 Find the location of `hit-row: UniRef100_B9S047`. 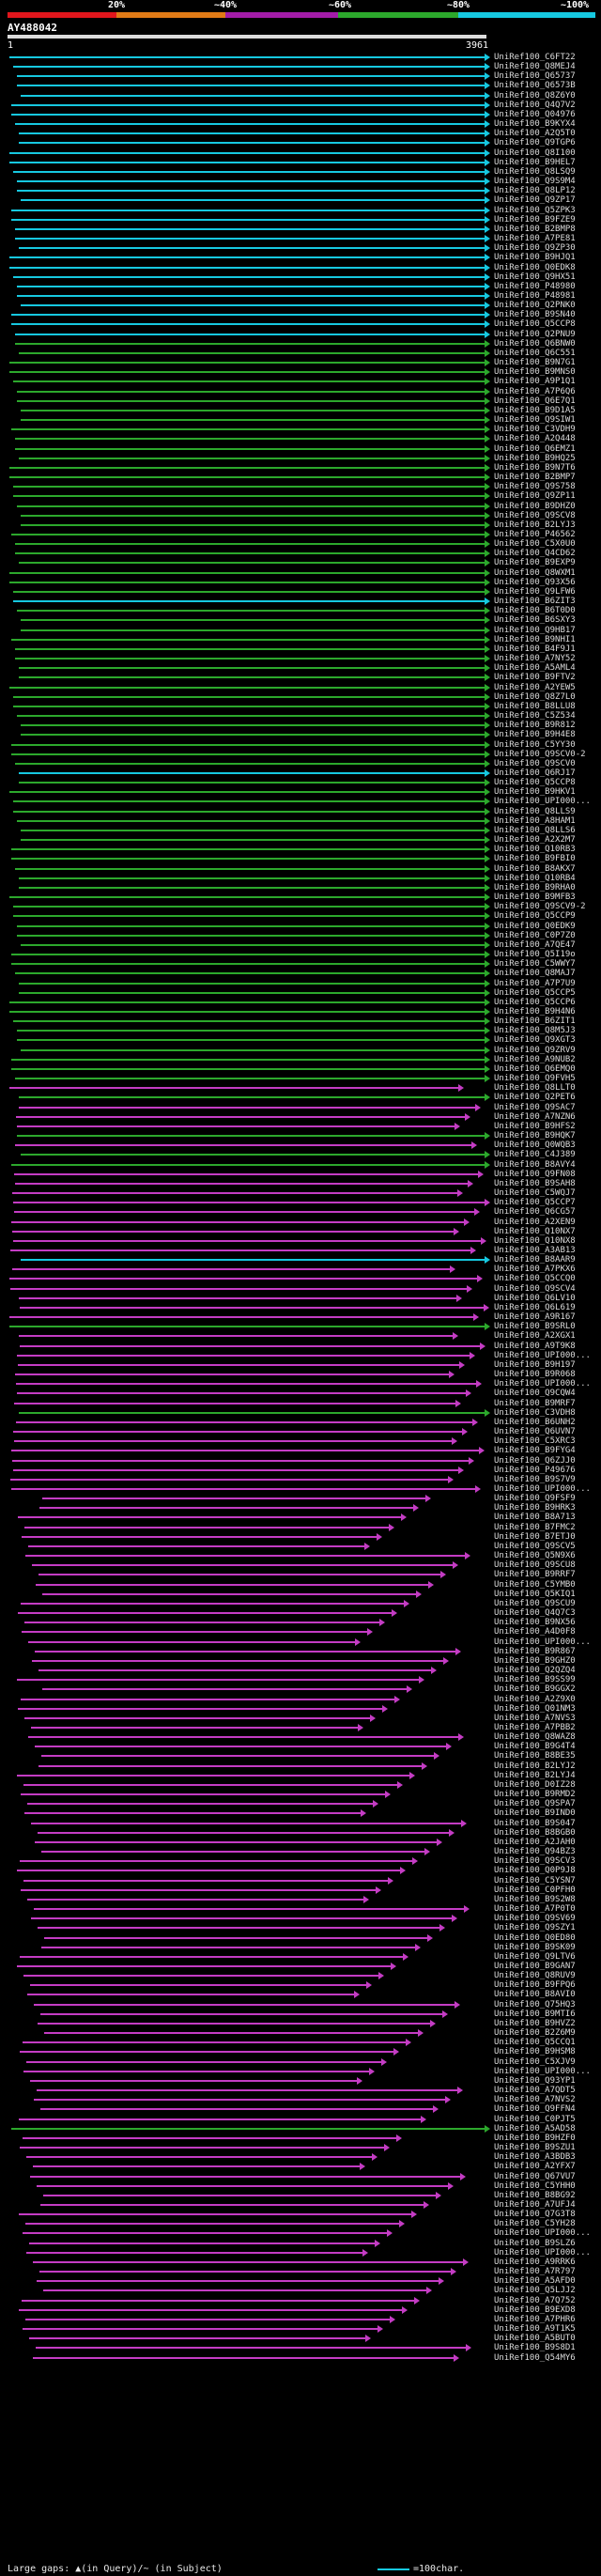

hit-row: UniRef100_B9S047 is located at coordinates (300, 1824).